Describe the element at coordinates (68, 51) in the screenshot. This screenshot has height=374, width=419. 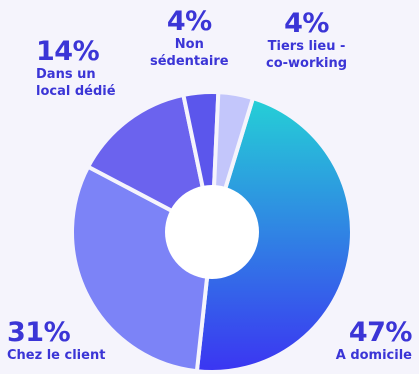
I see `slice-percent-local-dedie: 14%` at that location.